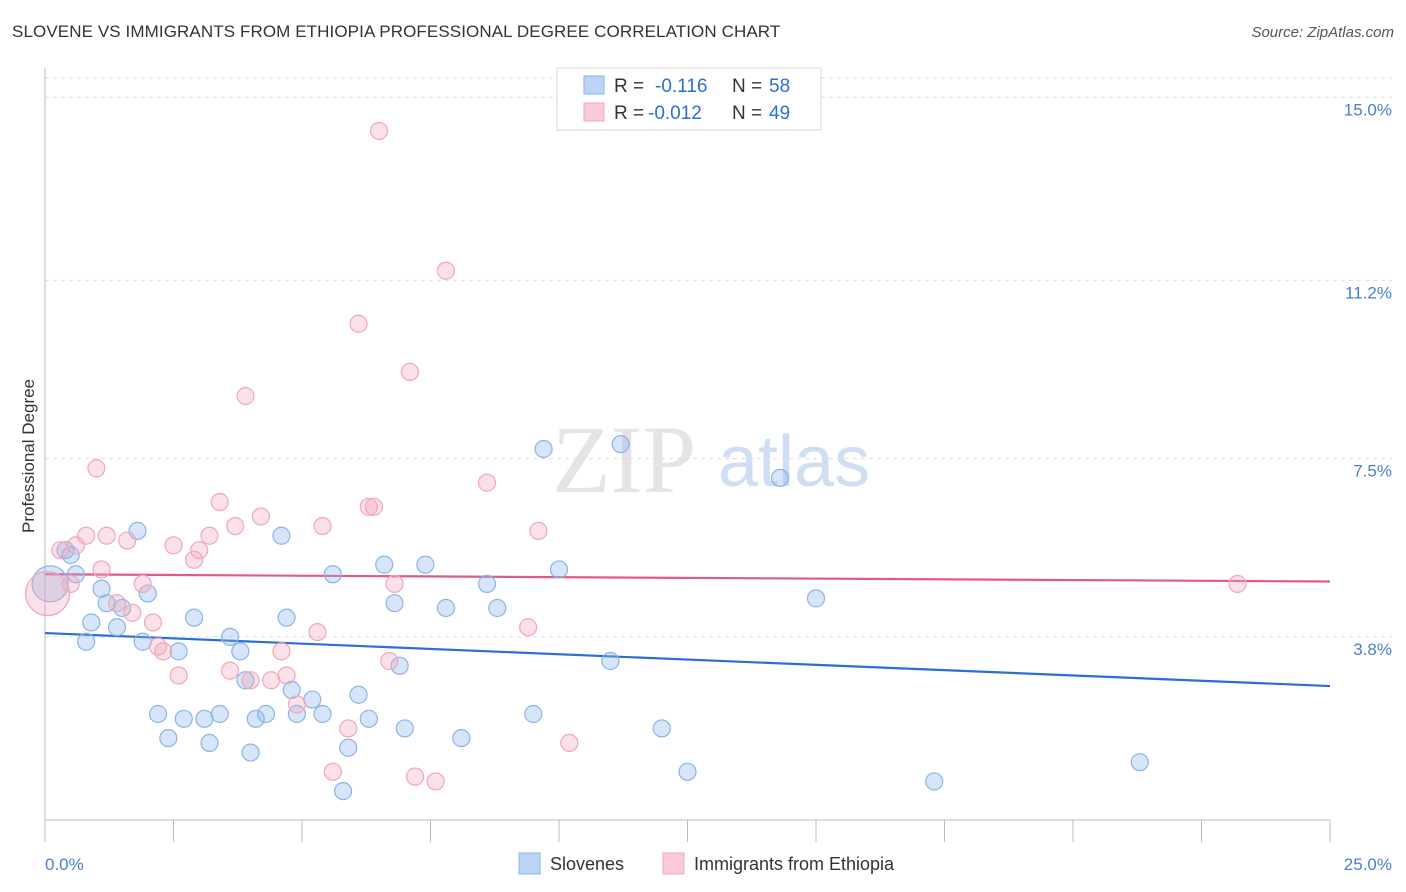  What do you see at coordinates (687, 659) in the screenshot?
I see `slovenes-trend-line` at bounding box center [687, 659].